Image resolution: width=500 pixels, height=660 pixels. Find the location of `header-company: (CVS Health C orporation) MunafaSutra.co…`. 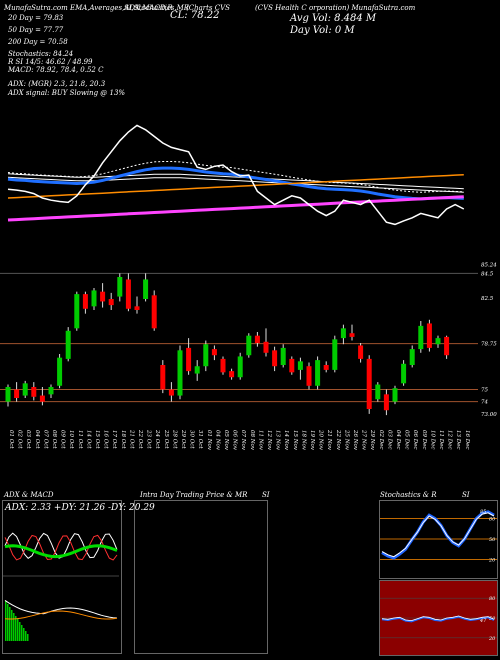

header-company: (CVS Health C orporation) MunafaSutra.co… is located at coordinates (335, 8).